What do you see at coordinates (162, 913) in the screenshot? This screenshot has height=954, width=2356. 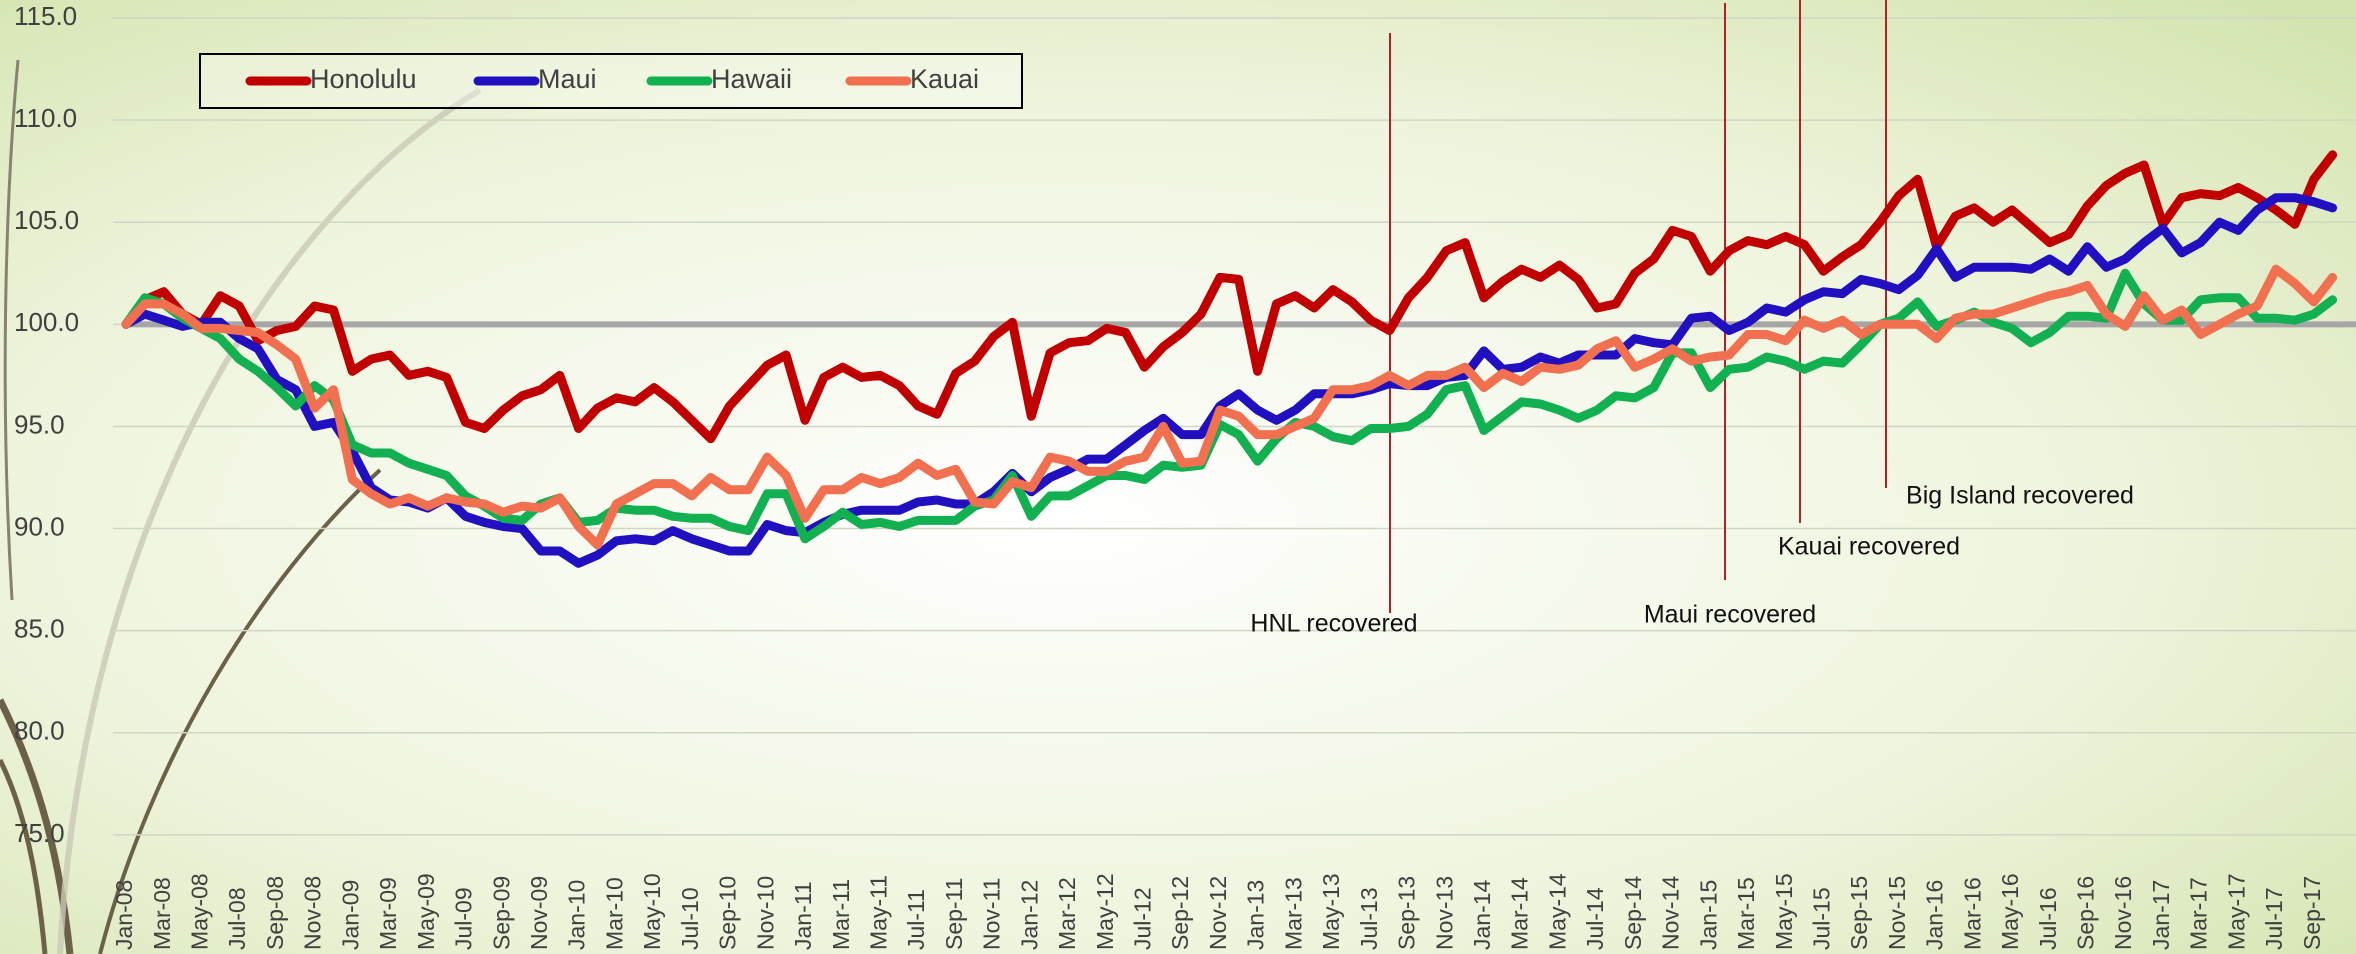 I see `x-tick-label: Mar-08` at bounding box center [162, 913].